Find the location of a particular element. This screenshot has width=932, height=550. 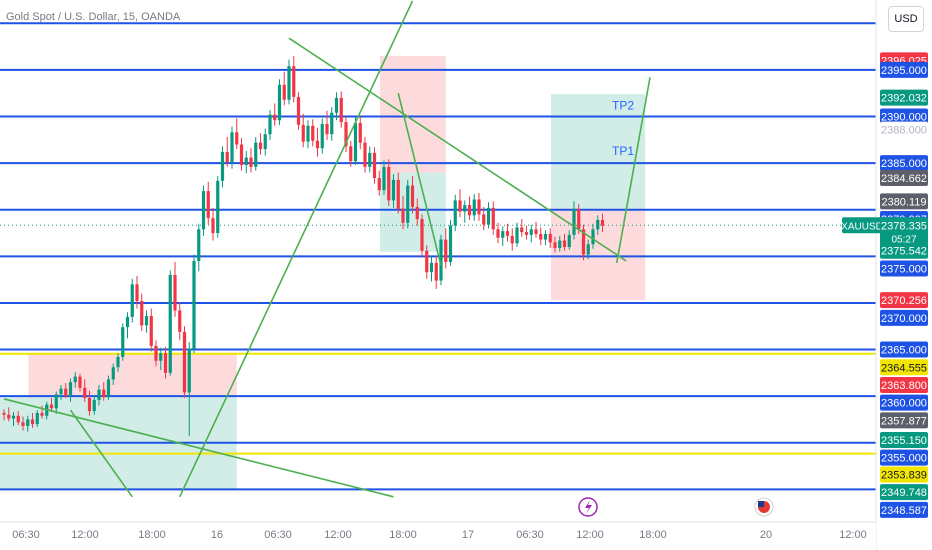

price-tag: 2370.256 is located at coordinates (904, 300).